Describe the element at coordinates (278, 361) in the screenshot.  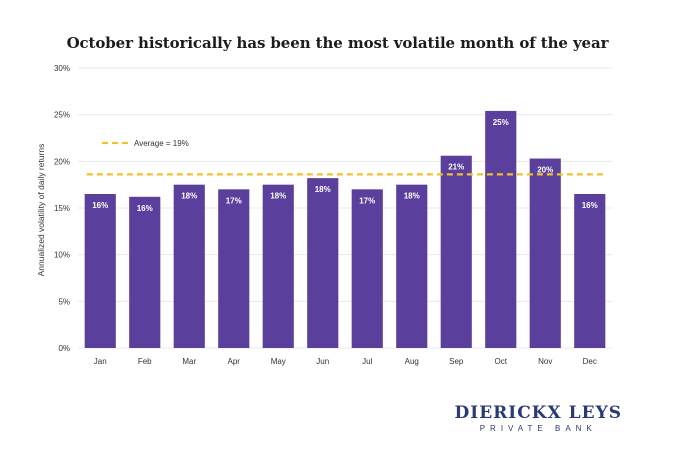
I see `x-tick-label: May` at that location.